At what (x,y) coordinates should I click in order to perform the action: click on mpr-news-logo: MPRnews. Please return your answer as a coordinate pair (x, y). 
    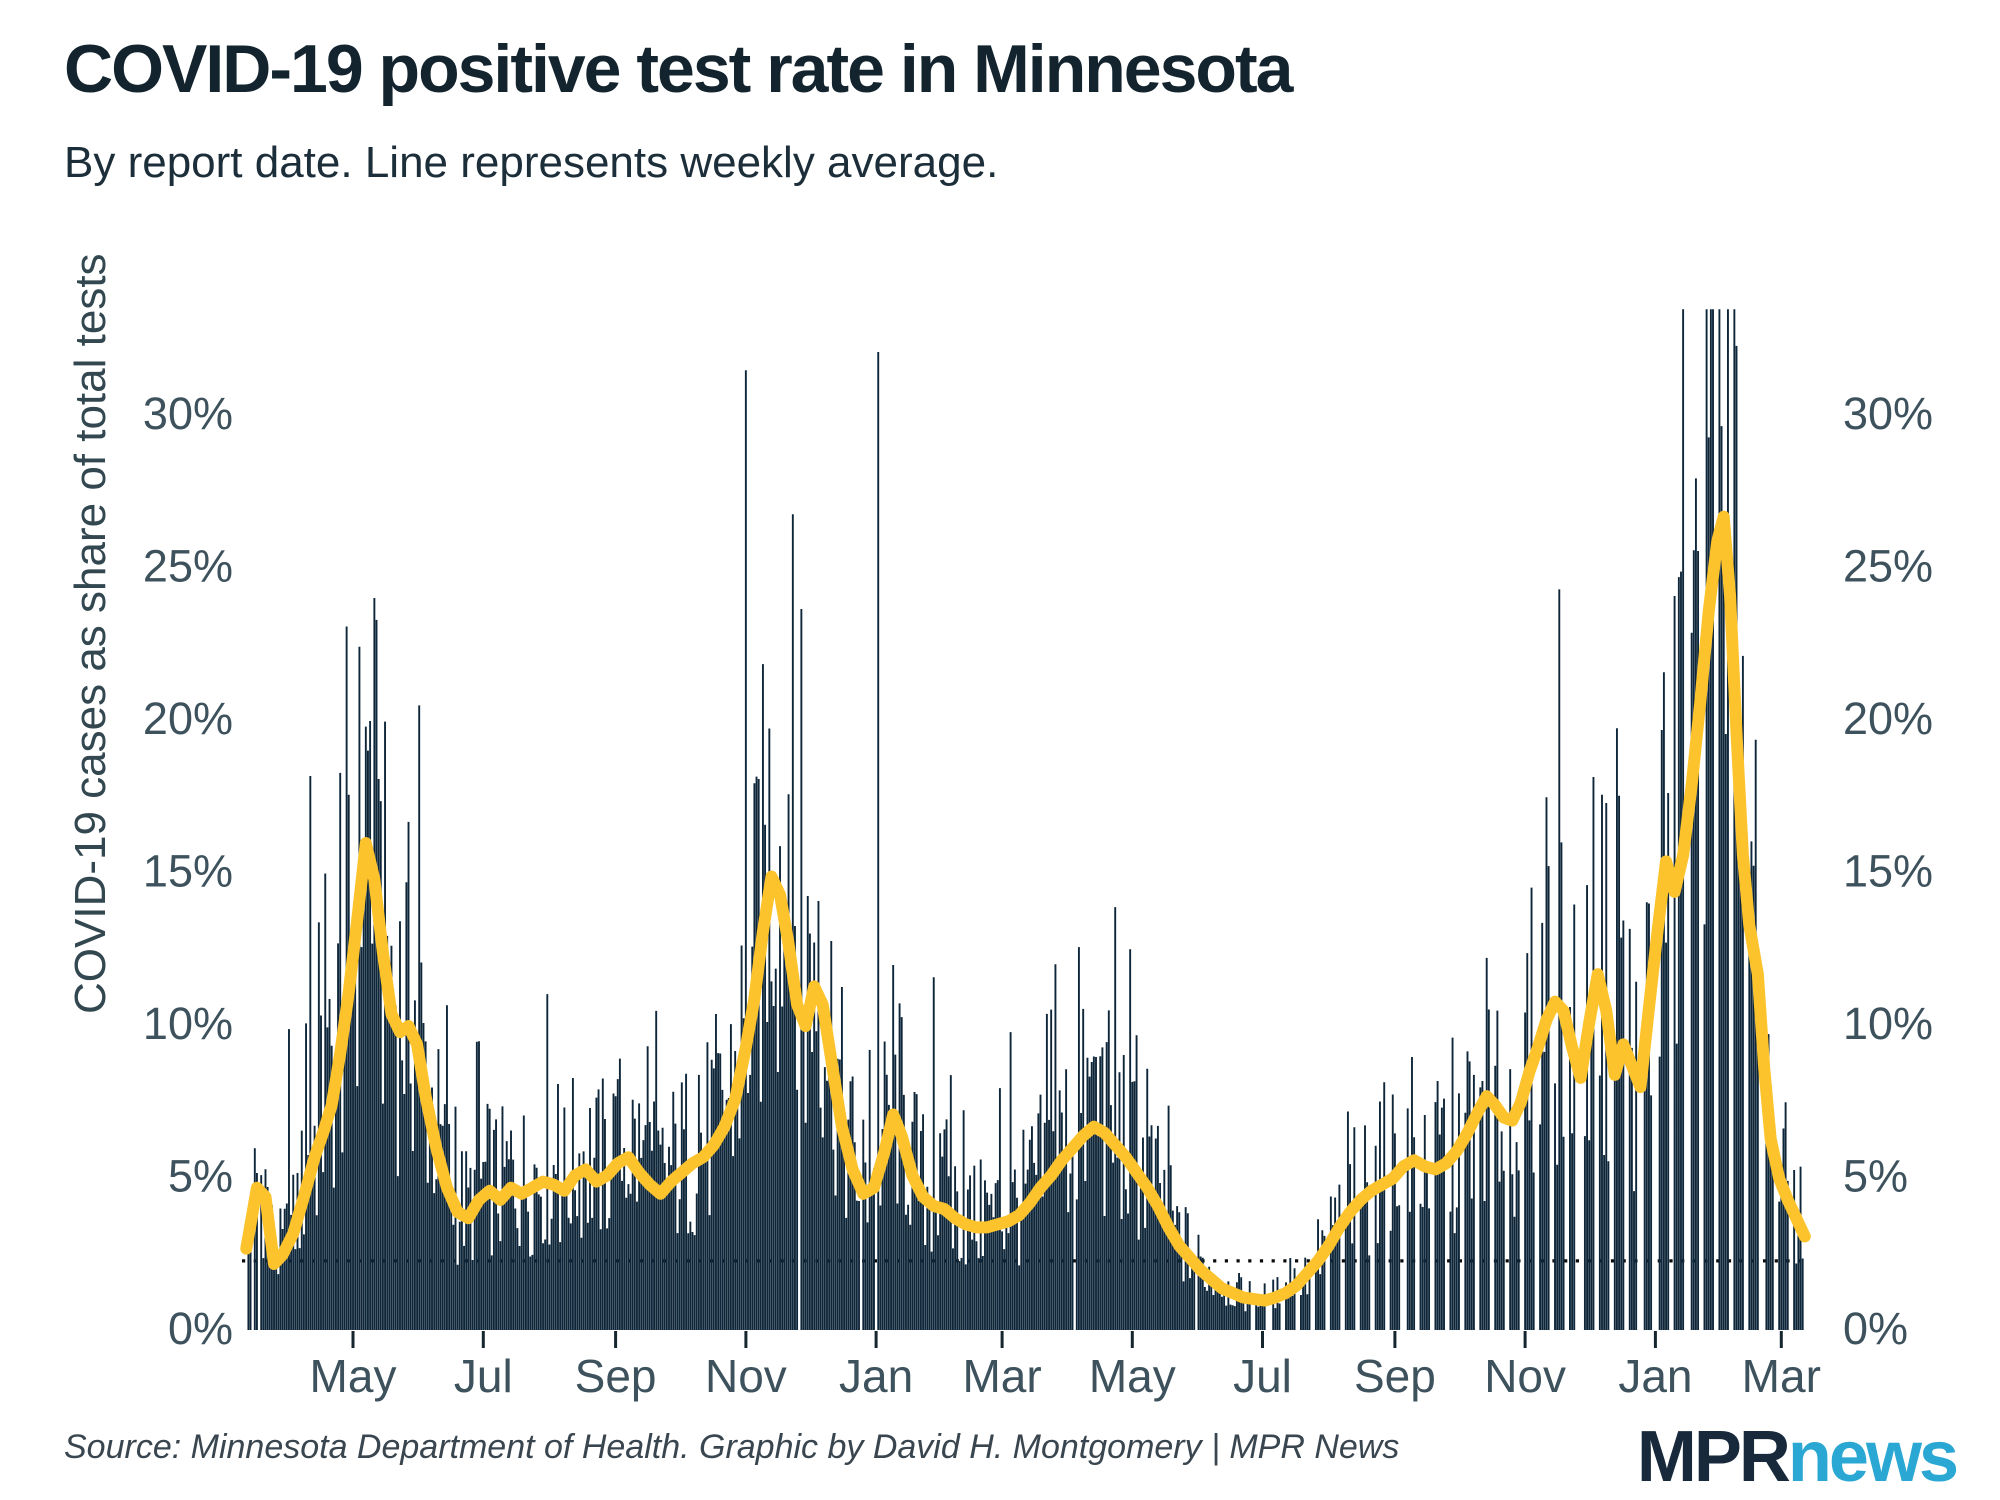
    Looking at the image, I should click on (1797, 1457).